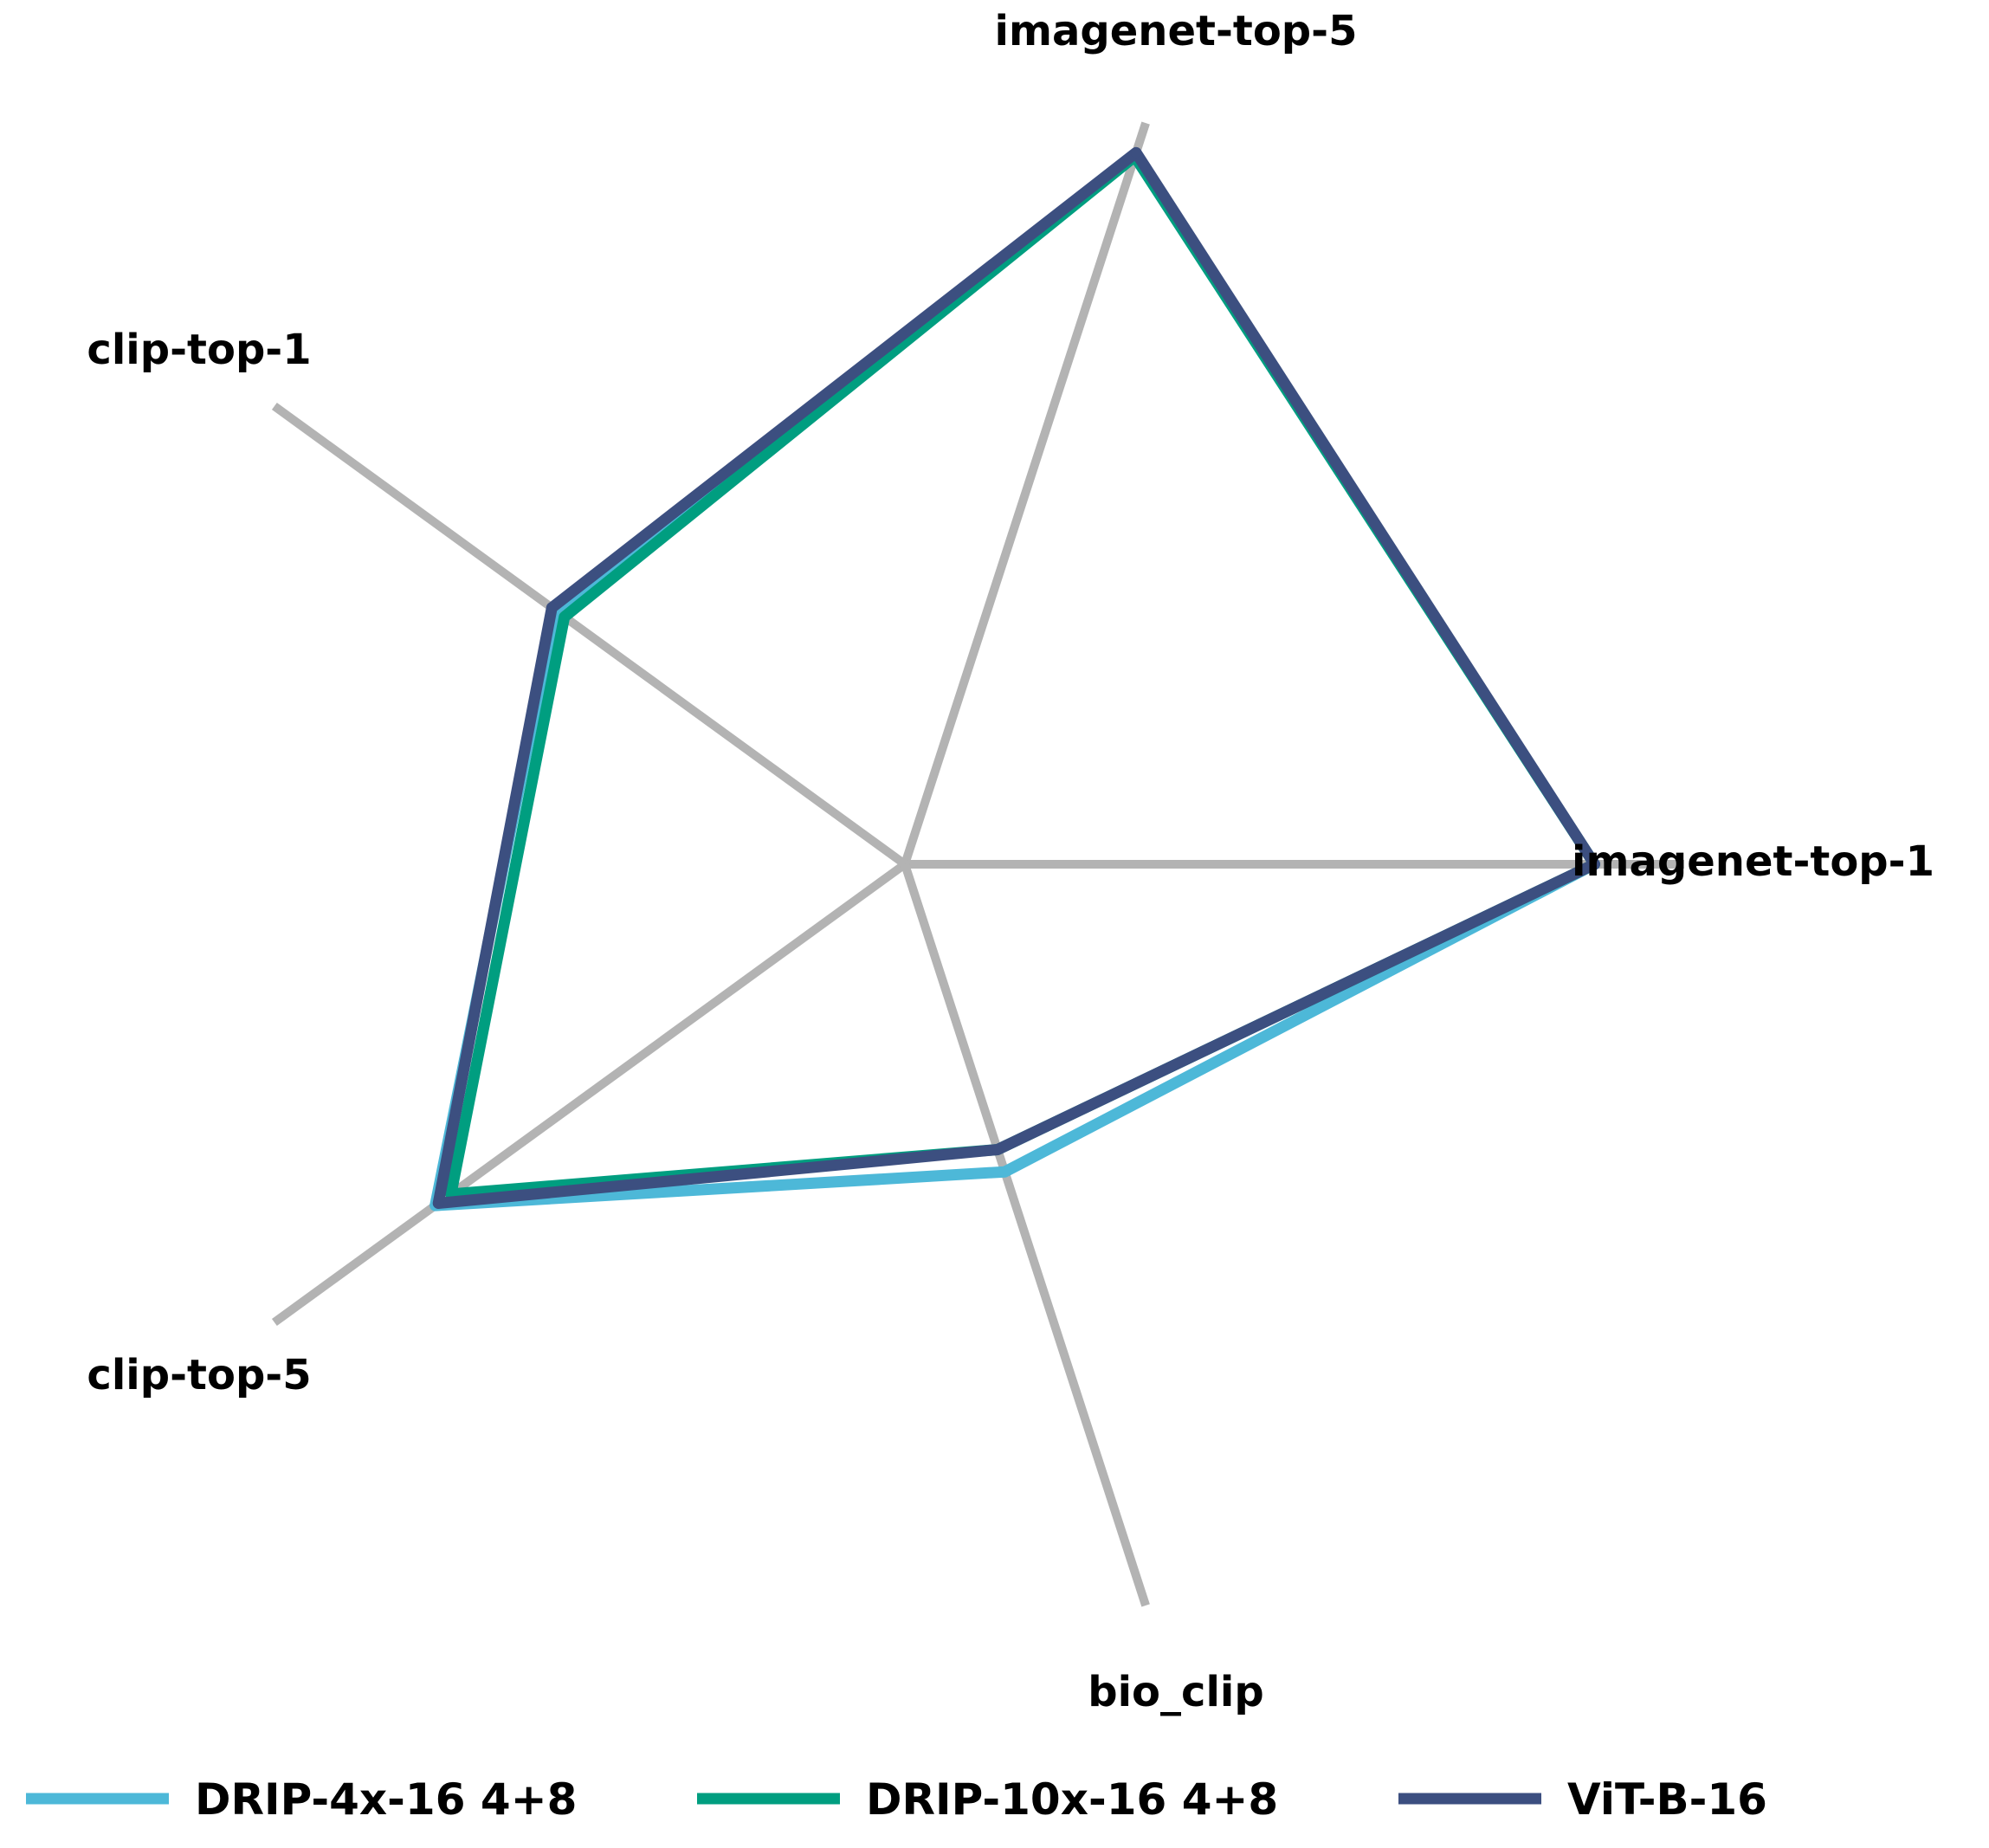 This screenshot has width=1989, height=1848. What do you see at coordinates (1025, 1235) in the screenshot?
I see `axis-line-bio-clip` at bounding box center [1025, 1235].